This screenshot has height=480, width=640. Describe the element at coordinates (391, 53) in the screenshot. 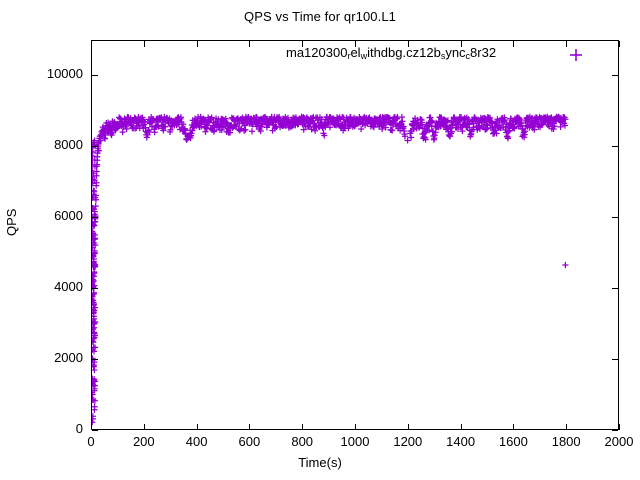

I see `legend-entry-label: ma120300relwithdbg.cz12bsyncc8r32` at that location.